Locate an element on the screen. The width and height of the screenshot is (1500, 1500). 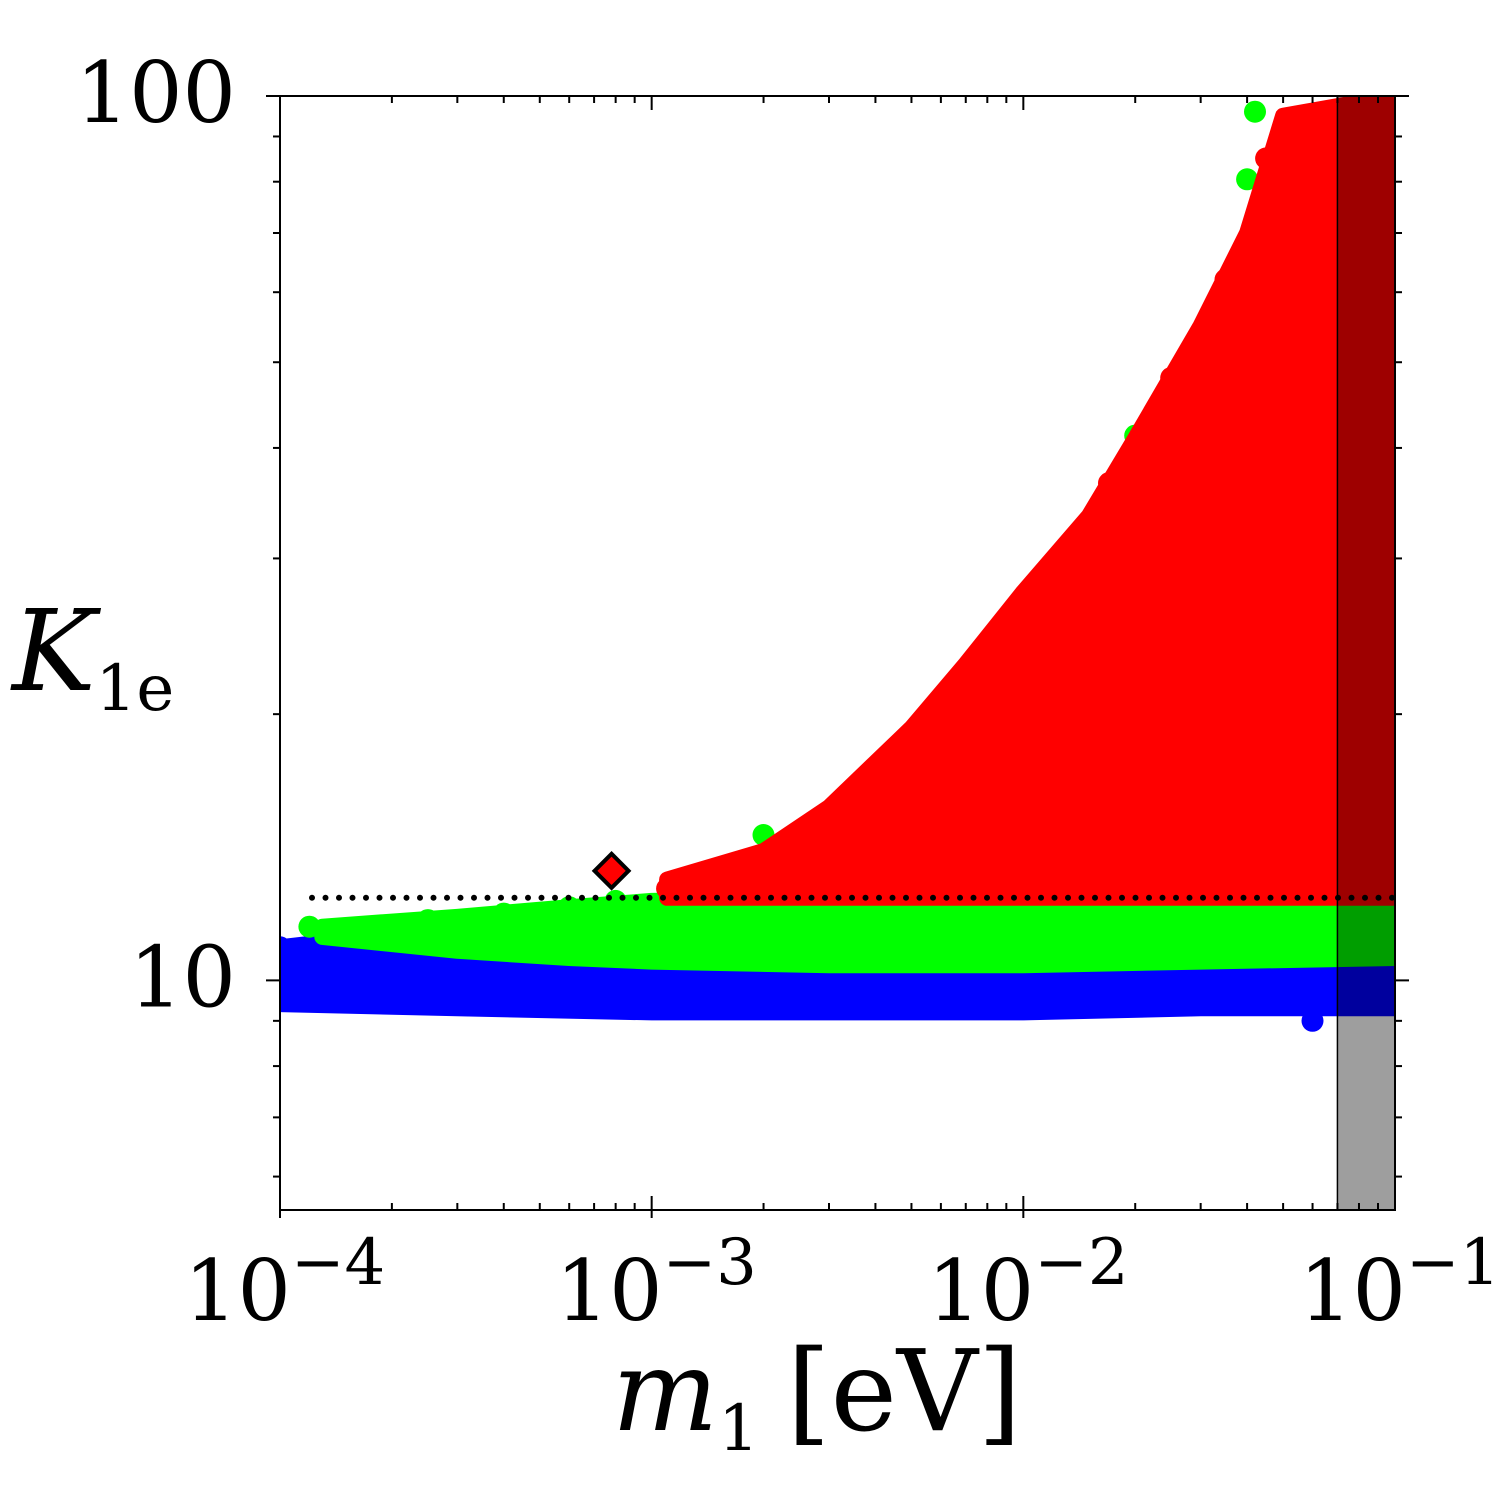
x-tick-label-exponent: −1 is located at coordinates (1453, 1263).